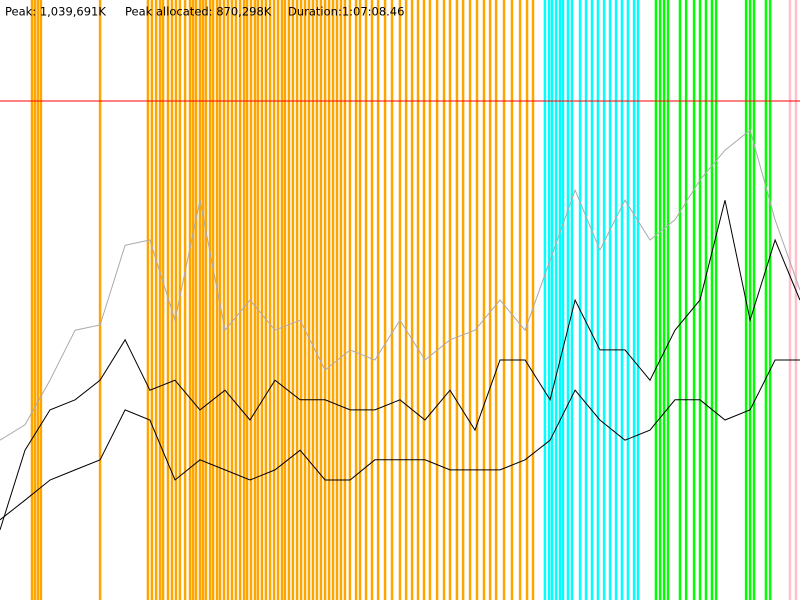  Describe the element at coordinates (198, 12) in the screenshot. I see `peak-allocated-label: Peak allocated: 870,298K` at that location.